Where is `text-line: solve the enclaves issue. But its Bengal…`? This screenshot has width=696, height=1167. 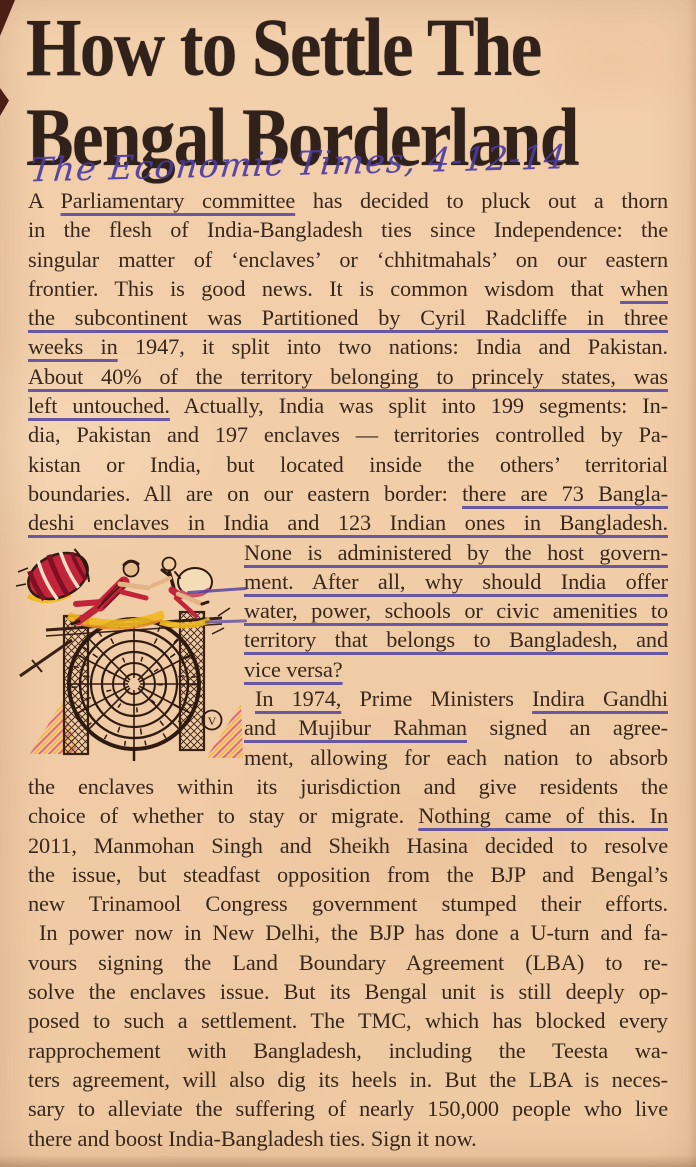
text-line: solve the enclaves issue. But its Bengal… is located at coordinates (348, 992).